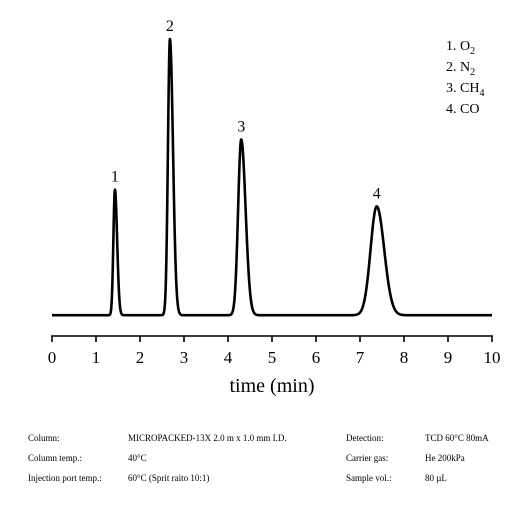 This screenshot has height=509, width=531. Describe the element at coordinates (369, 478) in the screenshot. I see `sample-vol-label: Sample vol.:` at that location.